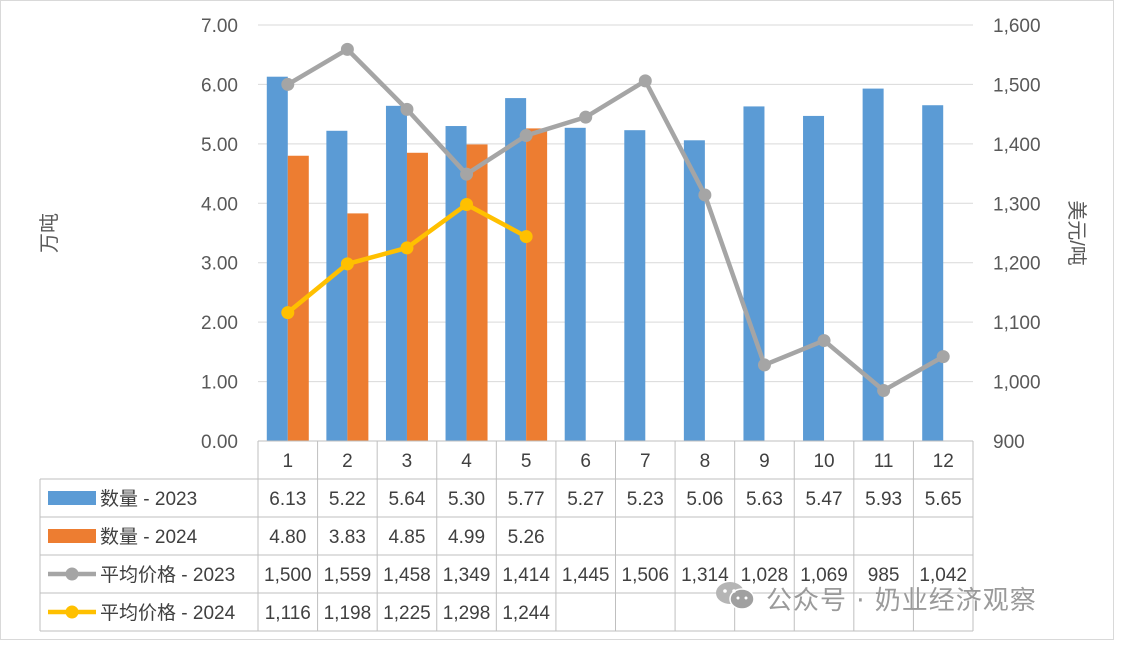 The width and height of the screenshot is (1121, 649). Describe the element at coordinates (586, 575) in the screenshot. I see `data-label: 1,445` at that location.